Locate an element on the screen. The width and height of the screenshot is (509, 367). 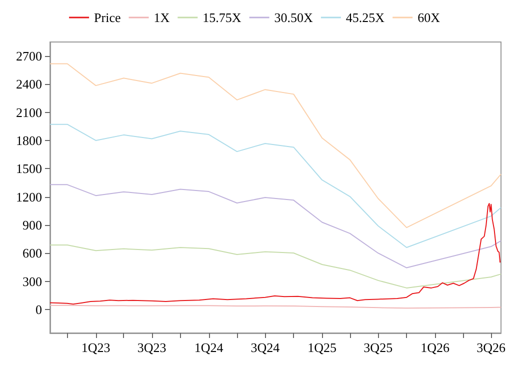
x-tick-label: 3Q26 is located at coordinates (491, 347).